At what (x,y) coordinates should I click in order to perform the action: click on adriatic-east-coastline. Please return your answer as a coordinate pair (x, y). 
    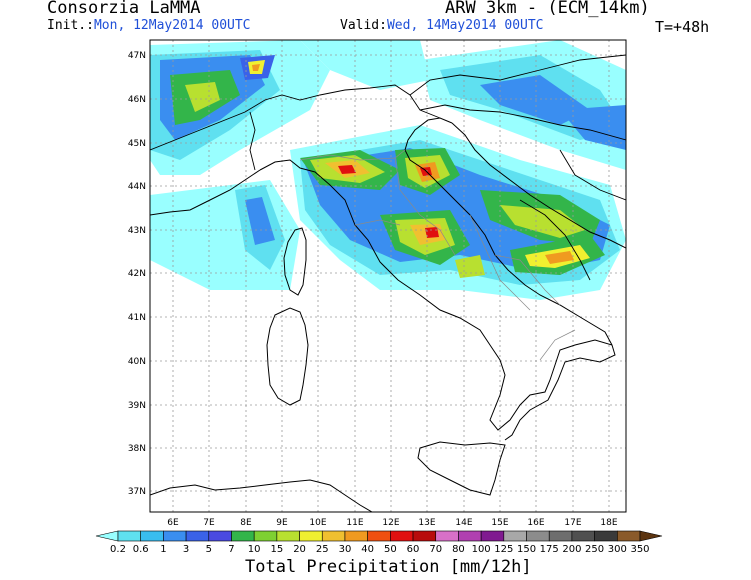
    Looking at the image, I should click on (538, 185).